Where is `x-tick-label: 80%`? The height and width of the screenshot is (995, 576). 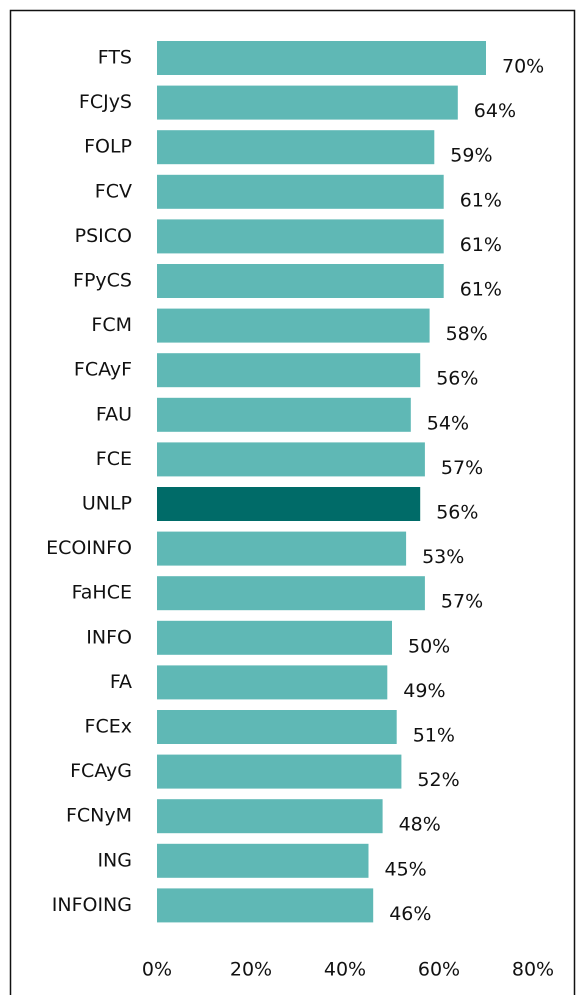 x-tick-label: 80% is located at coordinates (533, 970).